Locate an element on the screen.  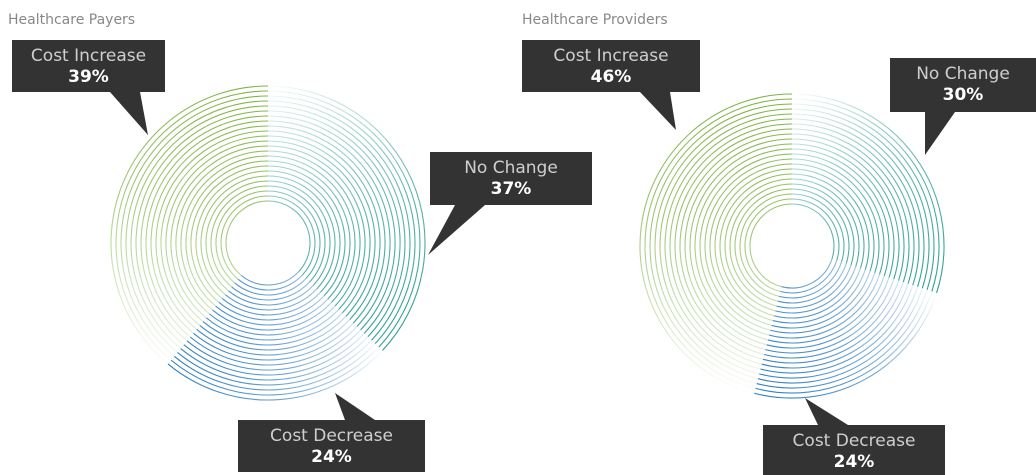
slice-value-label: 24% is located at coordinates (854, 462).